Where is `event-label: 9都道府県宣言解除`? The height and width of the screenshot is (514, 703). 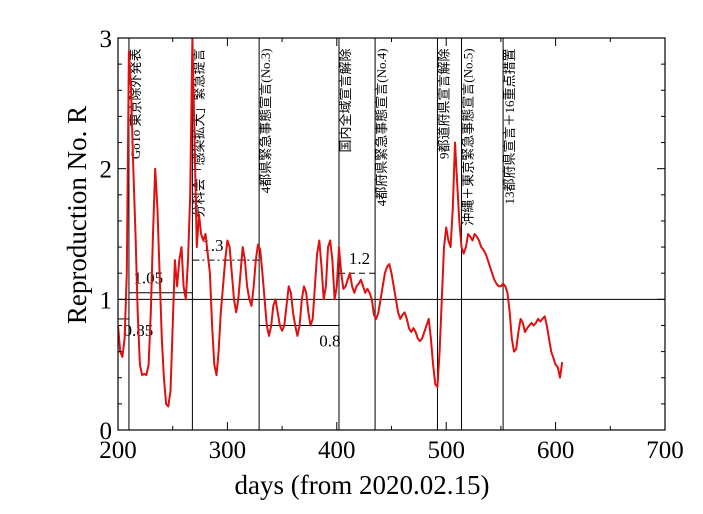 event-label: 9都道府県宣言解除 is located at coordinates (443, 103).